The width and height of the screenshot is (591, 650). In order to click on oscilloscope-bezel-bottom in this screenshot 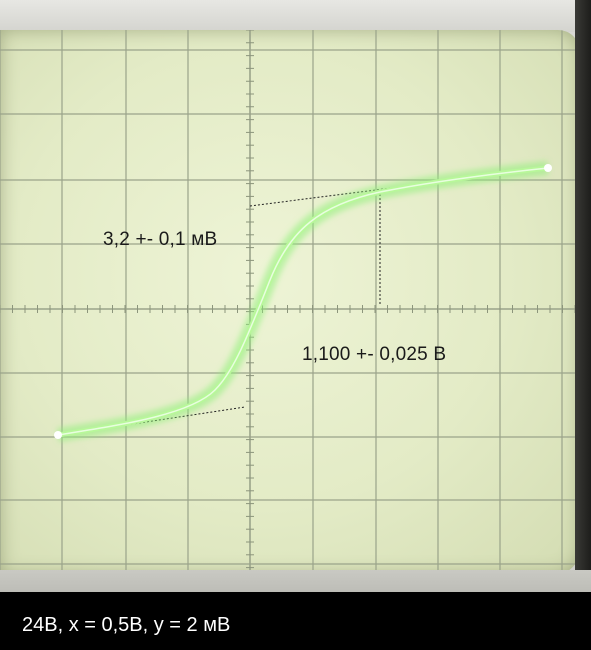, I will do `click(295, 581)`.